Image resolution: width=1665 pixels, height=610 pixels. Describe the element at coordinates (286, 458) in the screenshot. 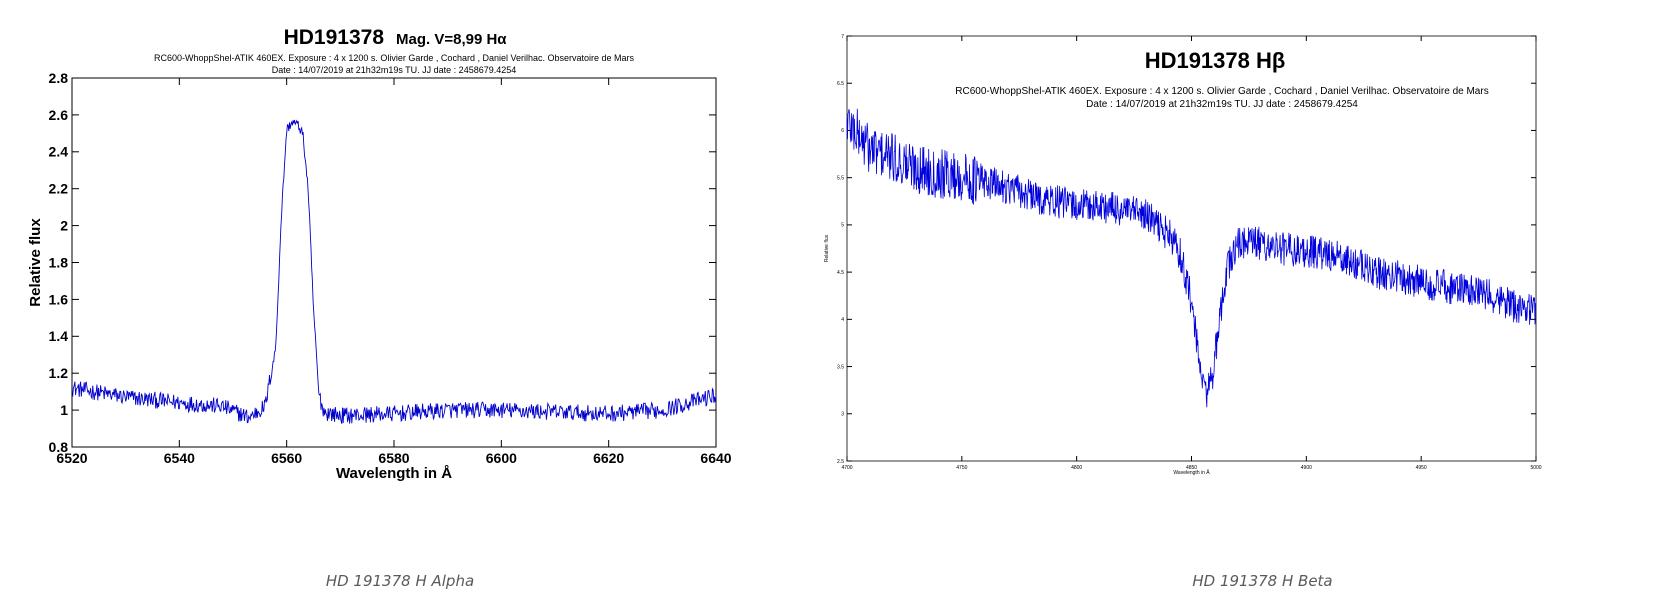

I see `x-tick-label: 6560` at that location.